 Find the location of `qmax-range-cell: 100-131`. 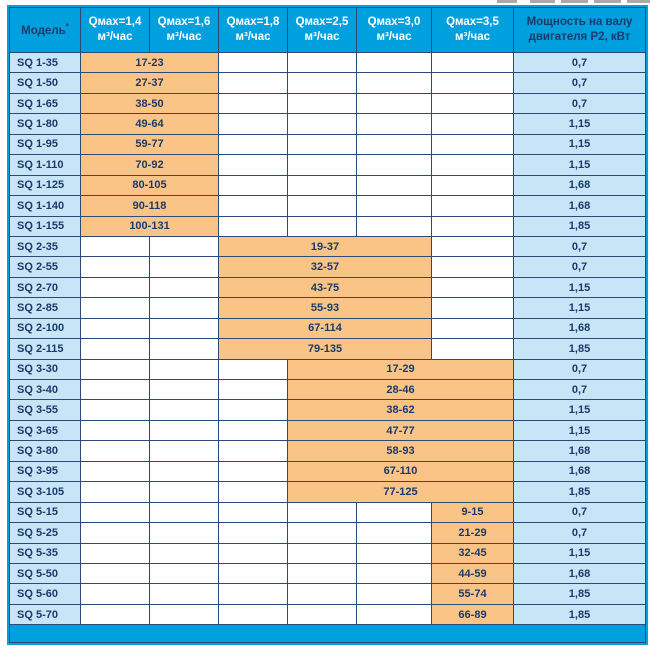

qmax-range-cell: 100-131 is located at coordinates (149, 226).